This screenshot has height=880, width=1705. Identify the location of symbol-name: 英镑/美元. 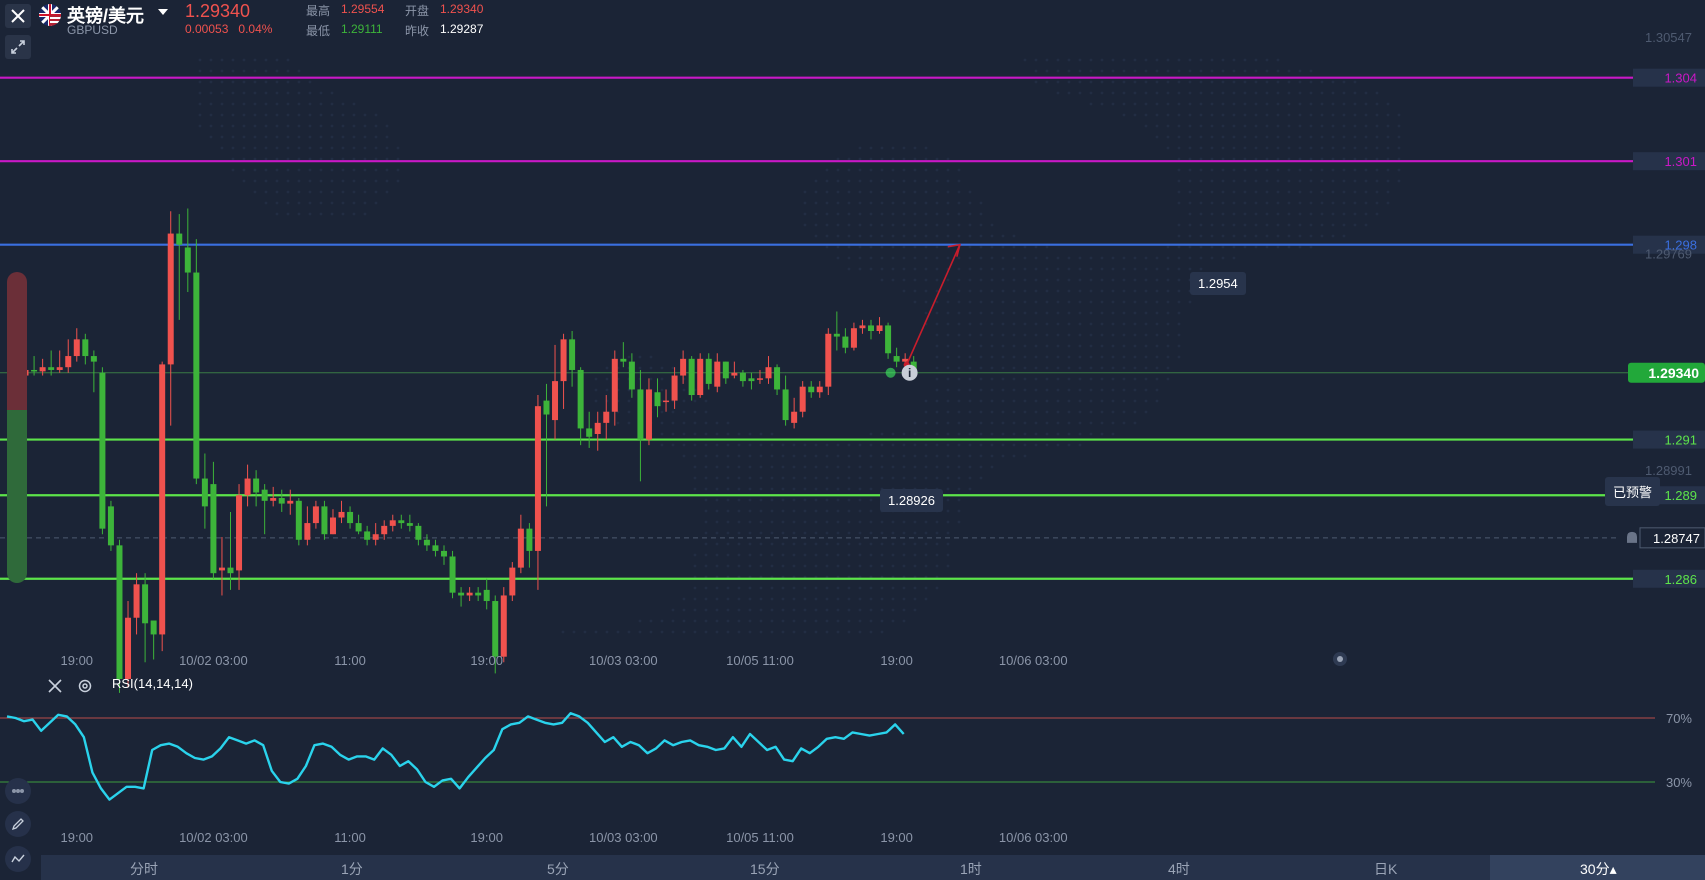
(106, 16).